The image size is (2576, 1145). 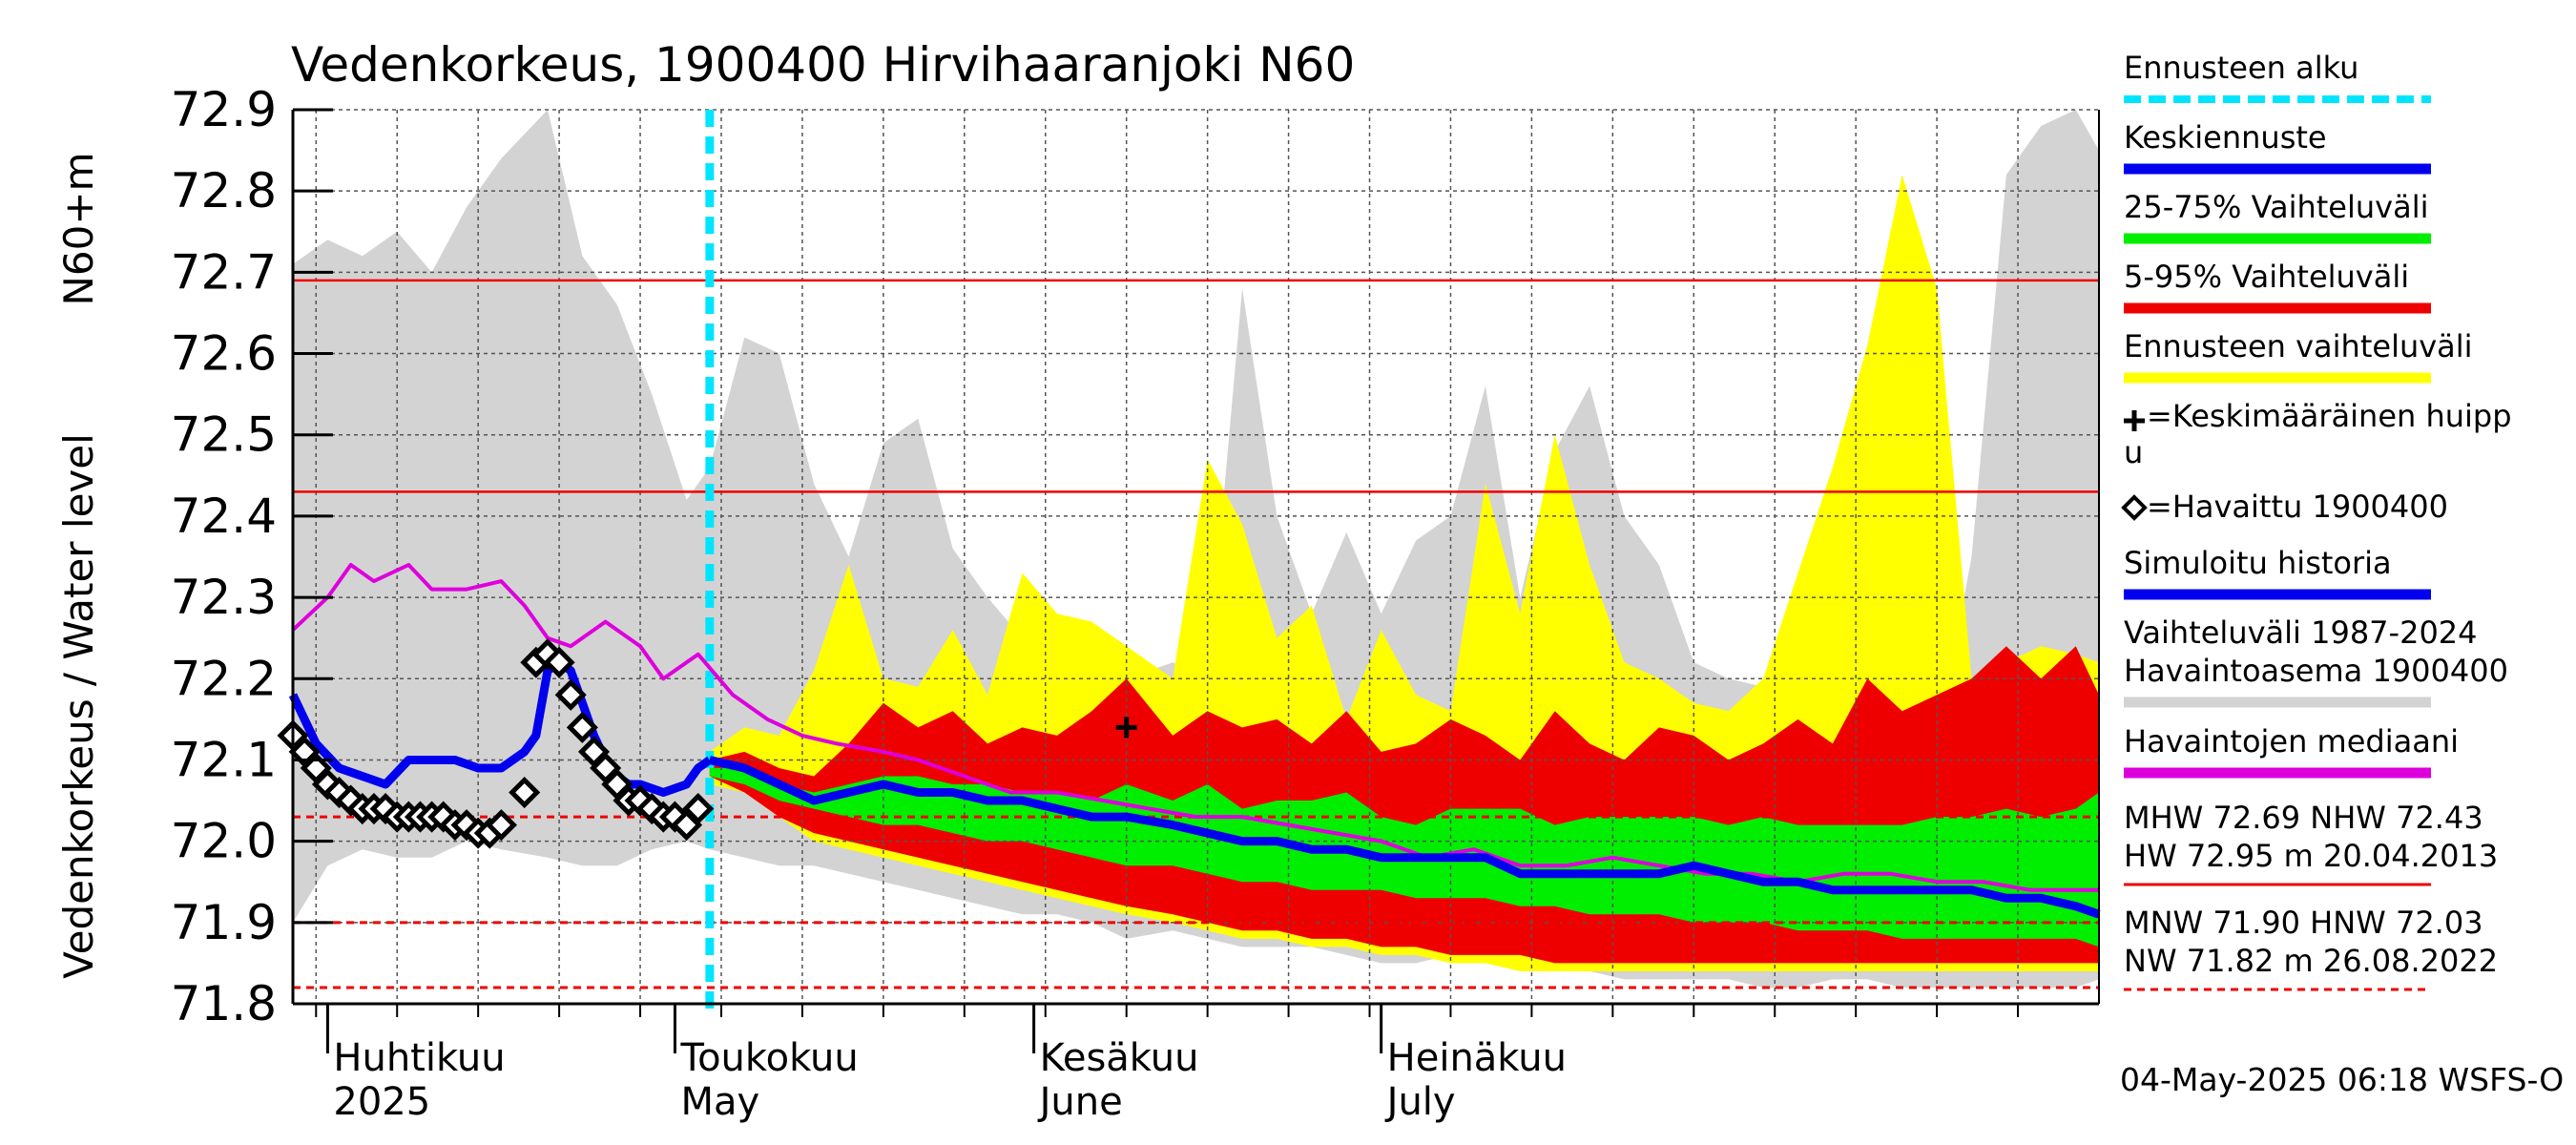 I want to click on mean-forecast-line, so click(x=1404, y=838).